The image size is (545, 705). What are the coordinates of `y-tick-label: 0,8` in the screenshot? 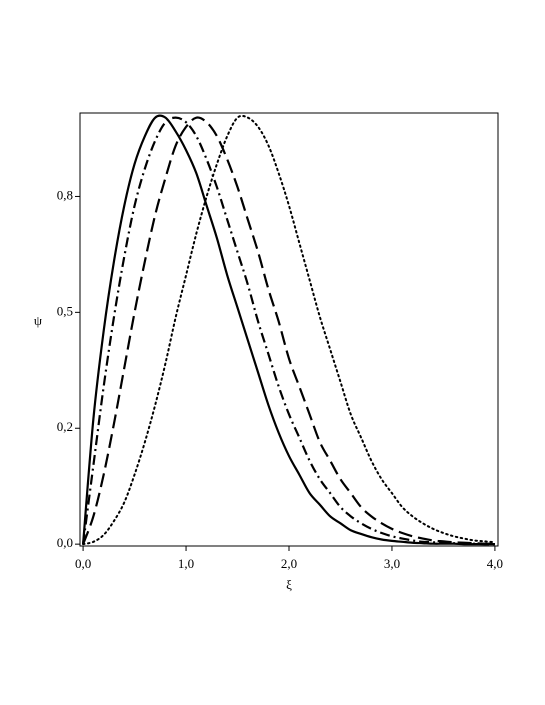 It's located at (65, 194).